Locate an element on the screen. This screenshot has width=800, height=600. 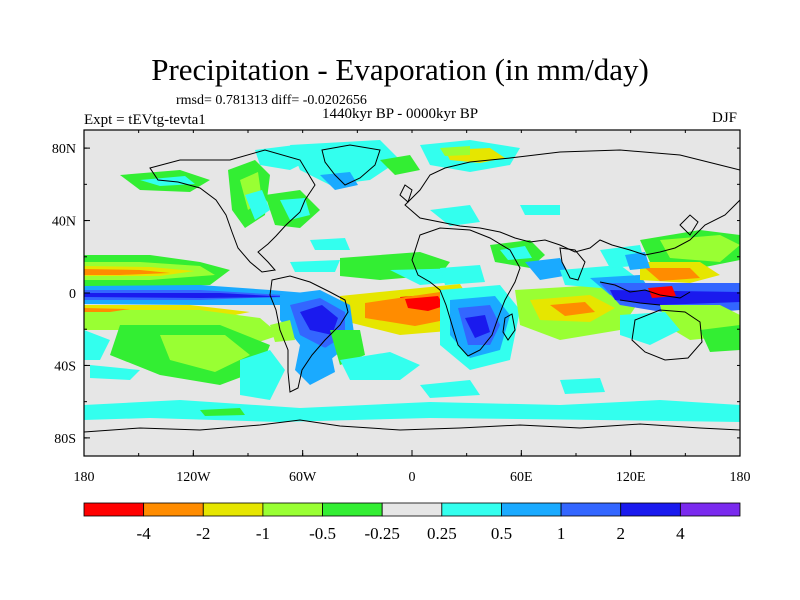
africa-coastline is located at coordinates (466, 292).